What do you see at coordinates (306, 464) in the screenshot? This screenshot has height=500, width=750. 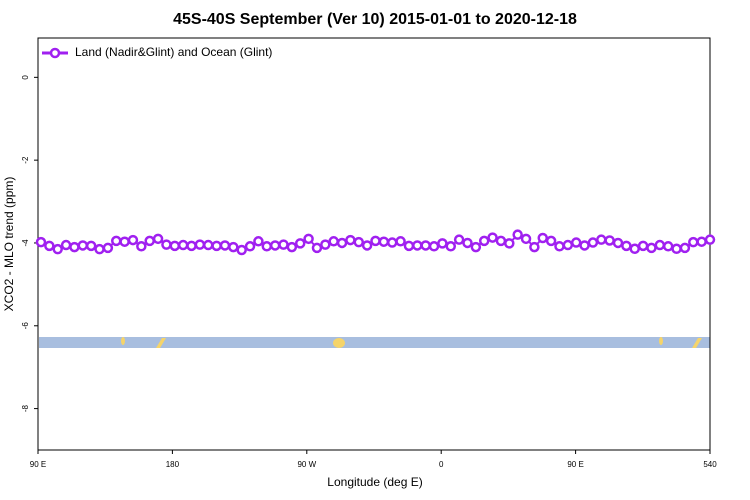 I see `x-tick-label: 90 W` at bounding box center [306, 464].